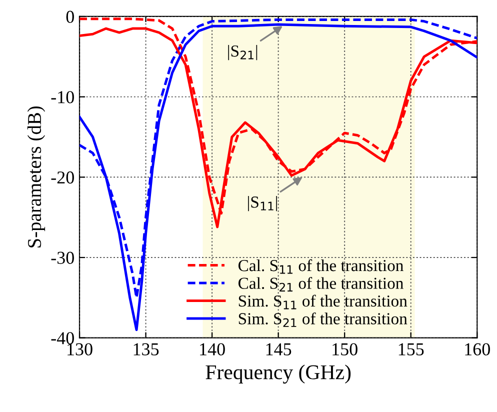 The image size is (497, 412). I want to click on x-tick-label: 150, so click(345, 349).